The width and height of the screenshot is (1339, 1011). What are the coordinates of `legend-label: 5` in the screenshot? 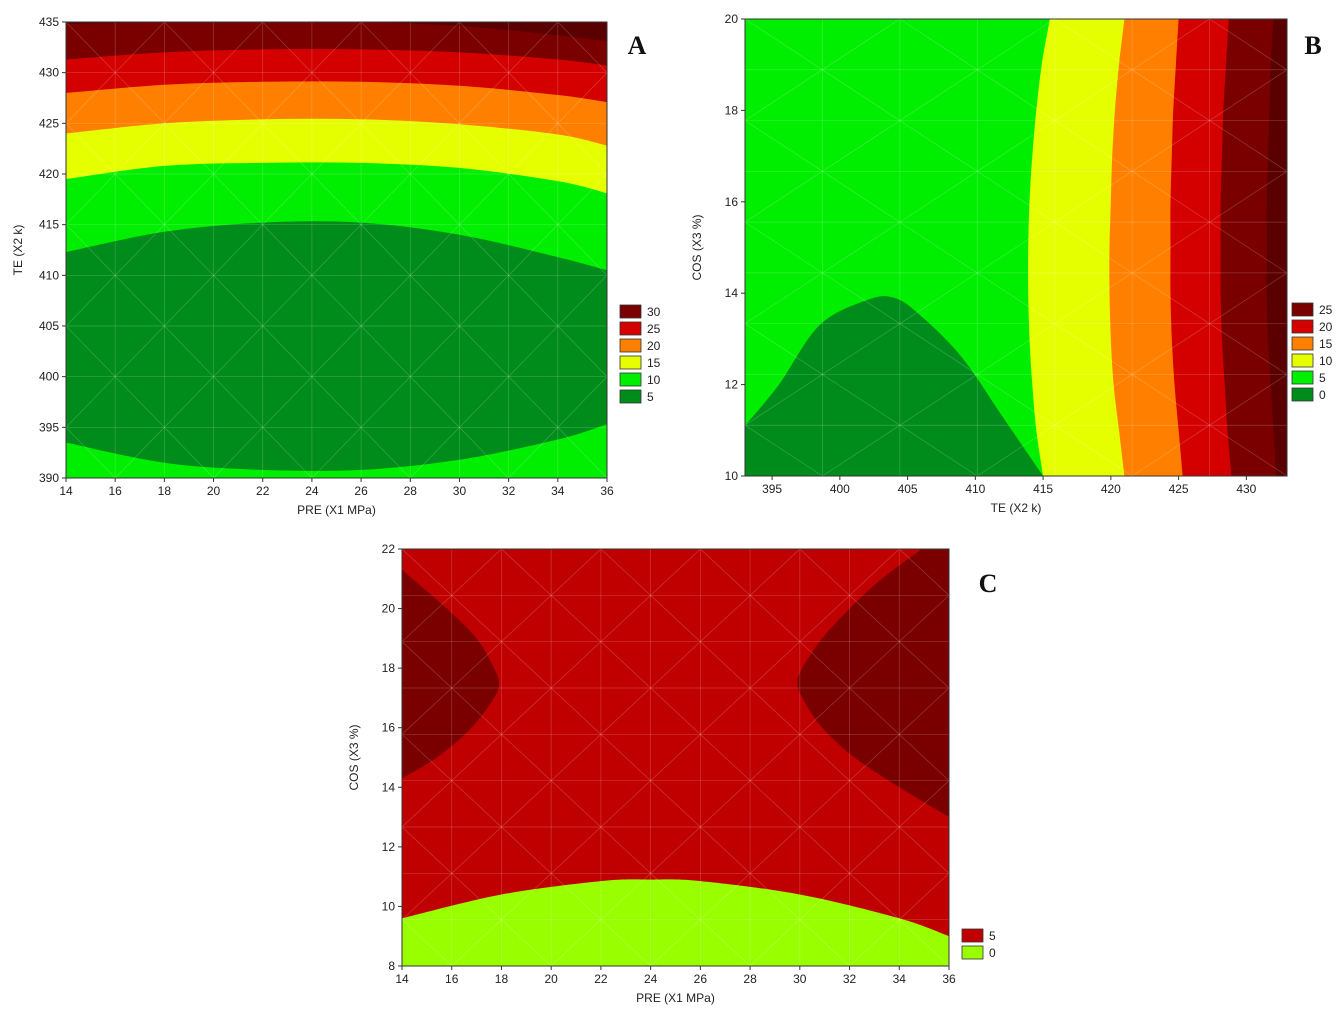 It's located at (992, 936).